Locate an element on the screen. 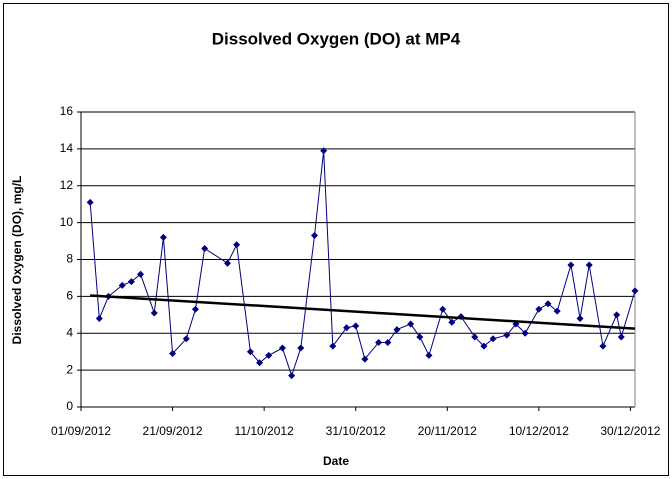 This screenshot has height=479, width=672. y-tick-label: 16 is located at coordinates (67, 111).